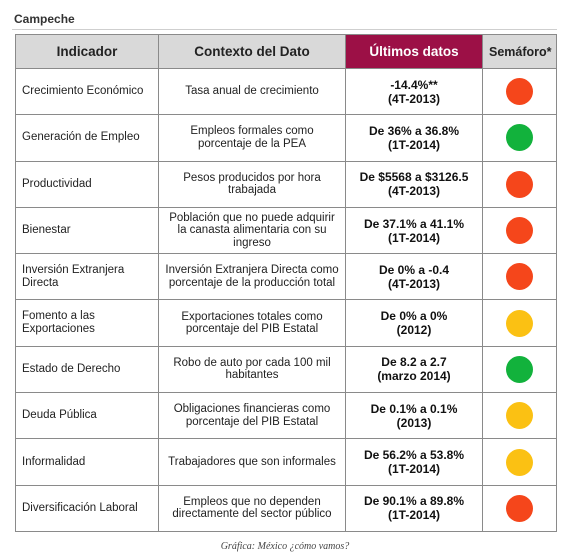 The image size is (570, 559). I want to click on indicador-cell: Bienestar, so click(87, 230).